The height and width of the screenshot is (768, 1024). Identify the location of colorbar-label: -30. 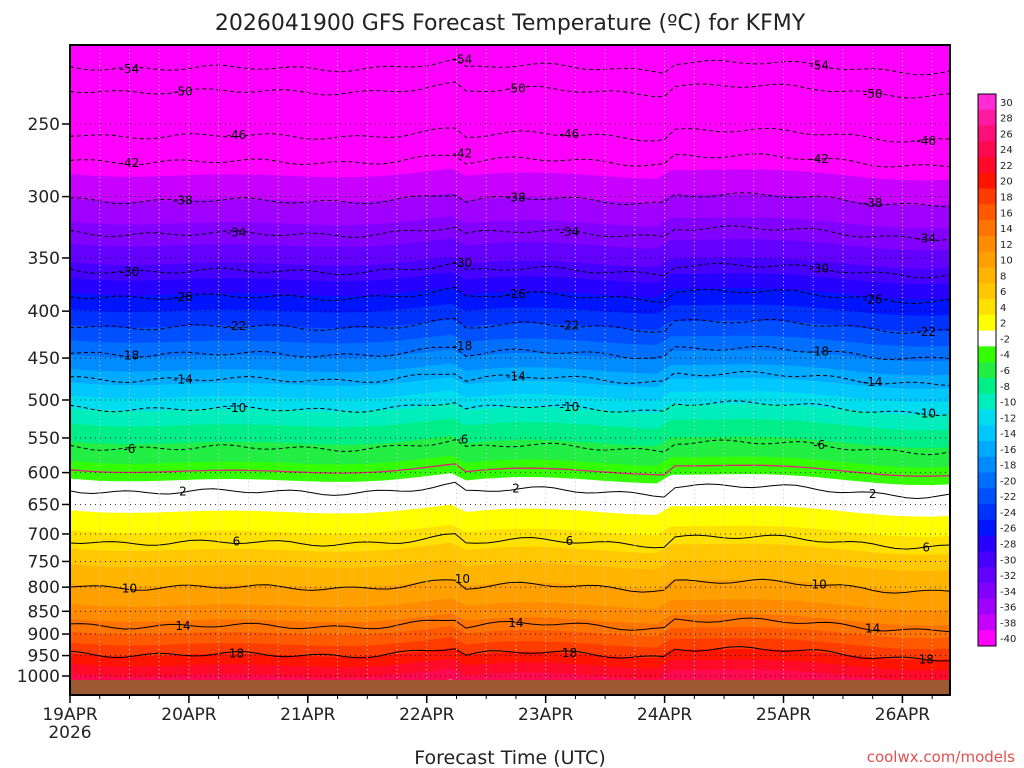
(1008, 560).